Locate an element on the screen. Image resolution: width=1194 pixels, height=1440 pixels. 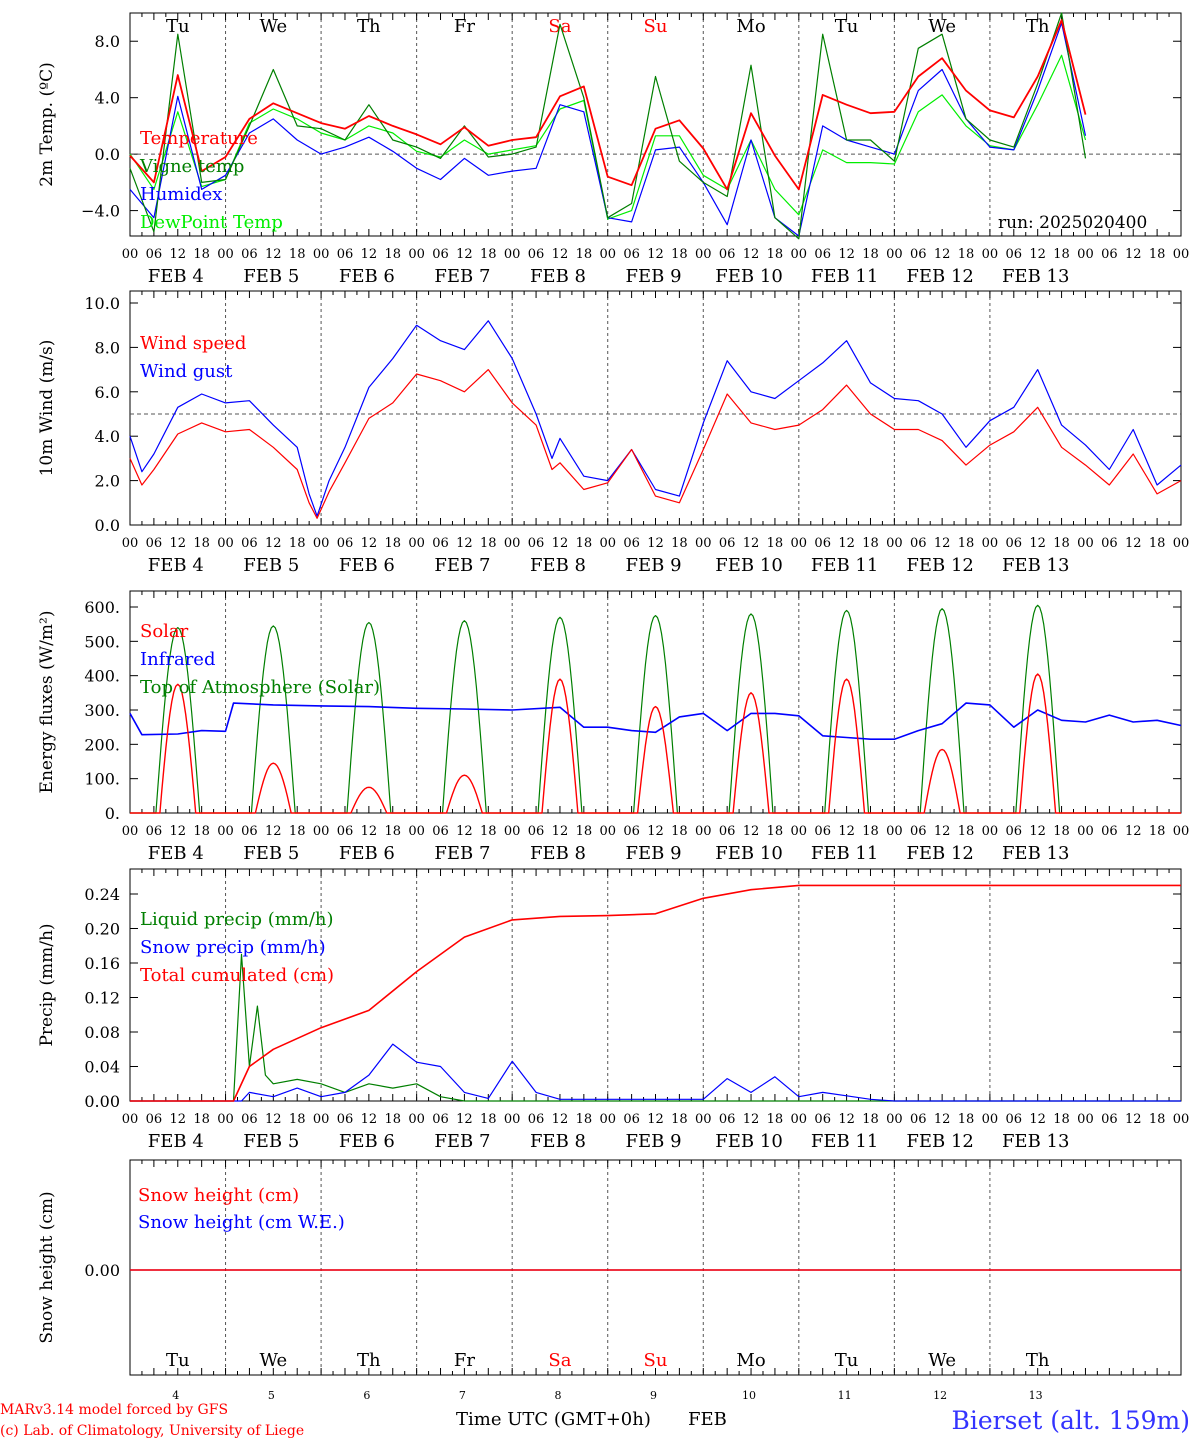
y-axis-label: Precip (mm/h) is located at coordinates (47, 984).